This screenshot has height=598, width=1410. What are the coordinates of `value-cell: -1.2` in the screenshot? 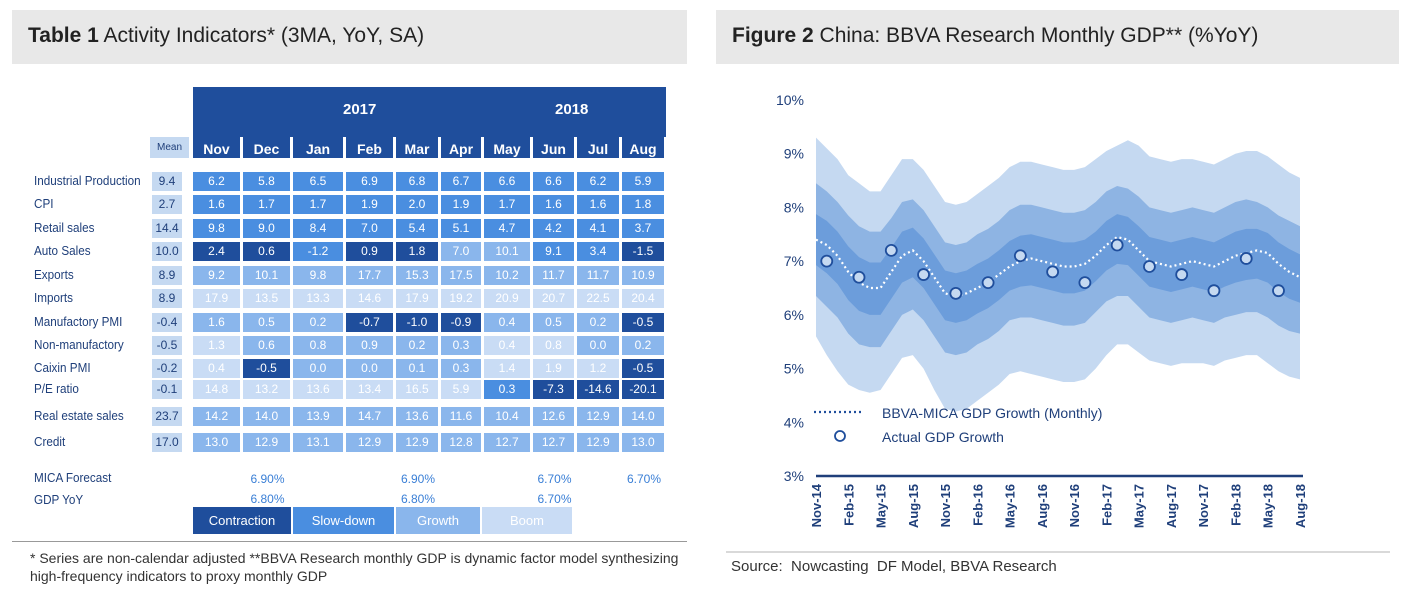 It's located at (318, 251).